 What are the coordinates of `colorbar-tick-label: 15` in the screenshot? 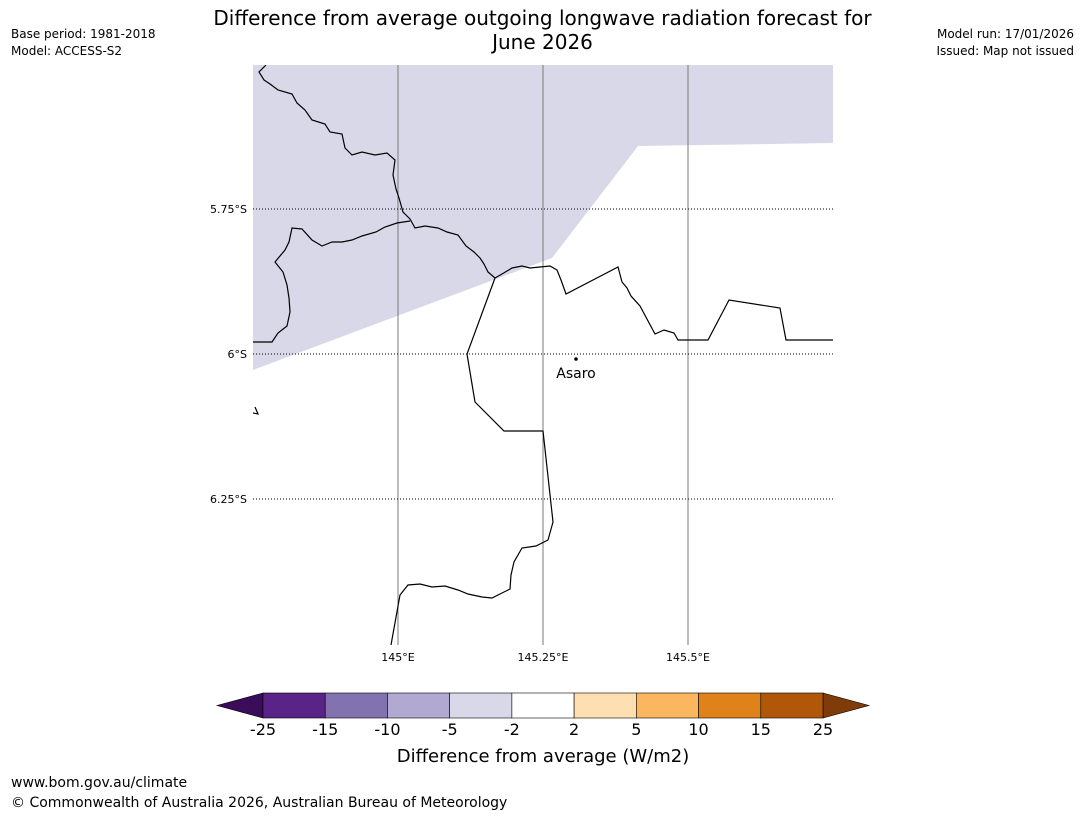 It's located at (761, 729).